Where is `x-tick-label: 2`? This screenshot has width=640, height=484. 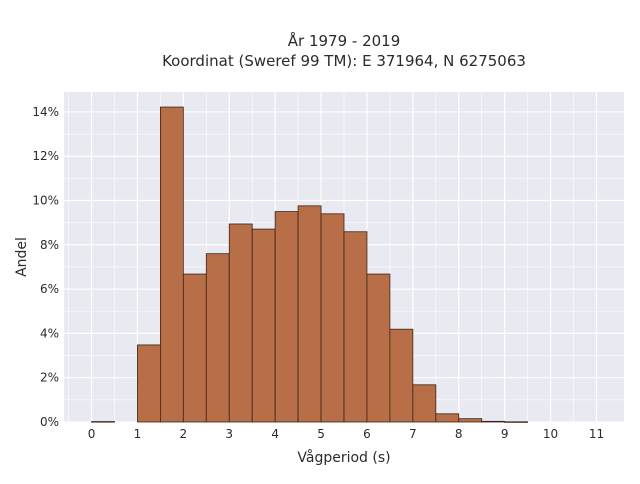
x-tick-label: 2 is located at coordinates (184, 434).